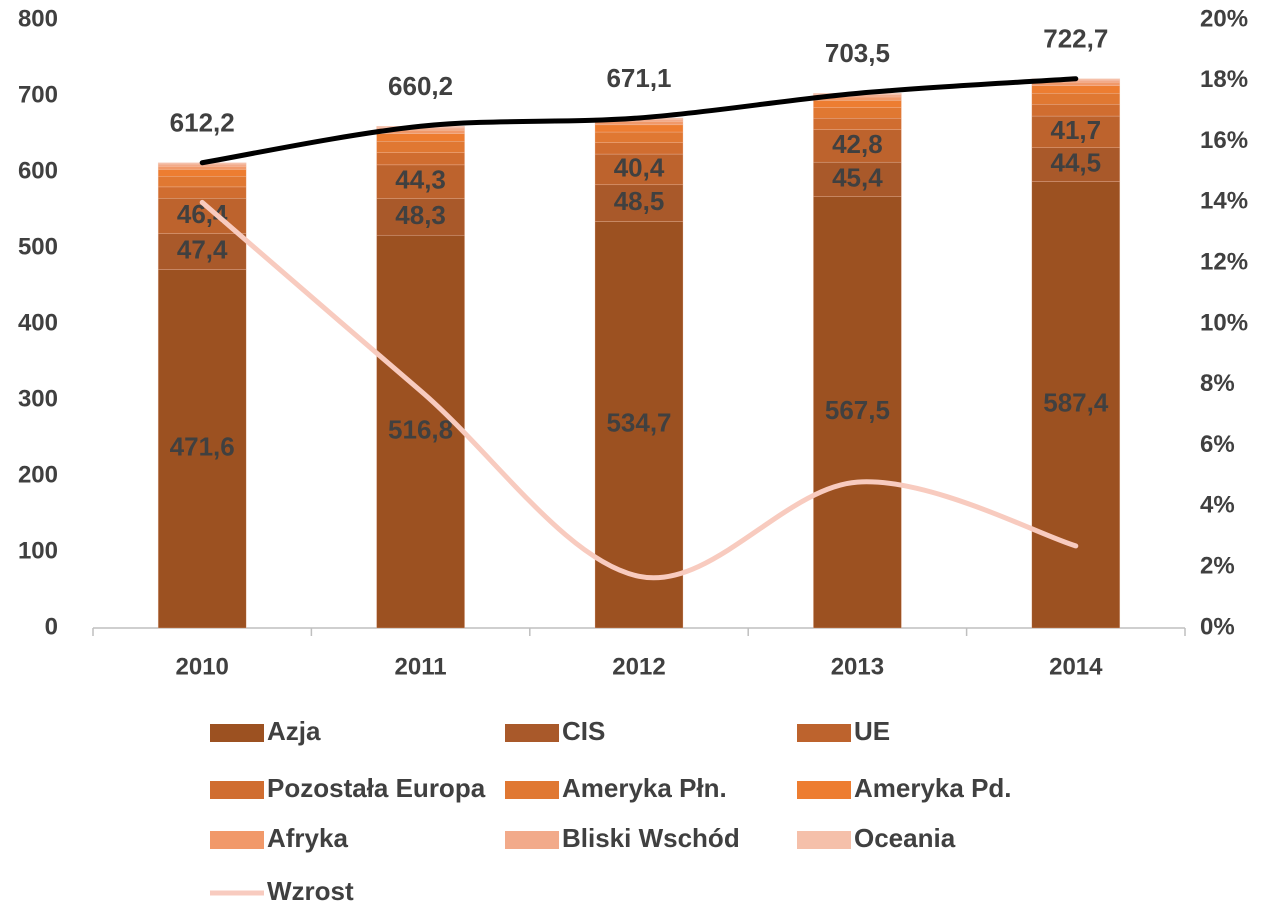 The height and width of the screenshot is (908, 1273). I want to click on y2-tick-label: 20%, so click(1224, 18).